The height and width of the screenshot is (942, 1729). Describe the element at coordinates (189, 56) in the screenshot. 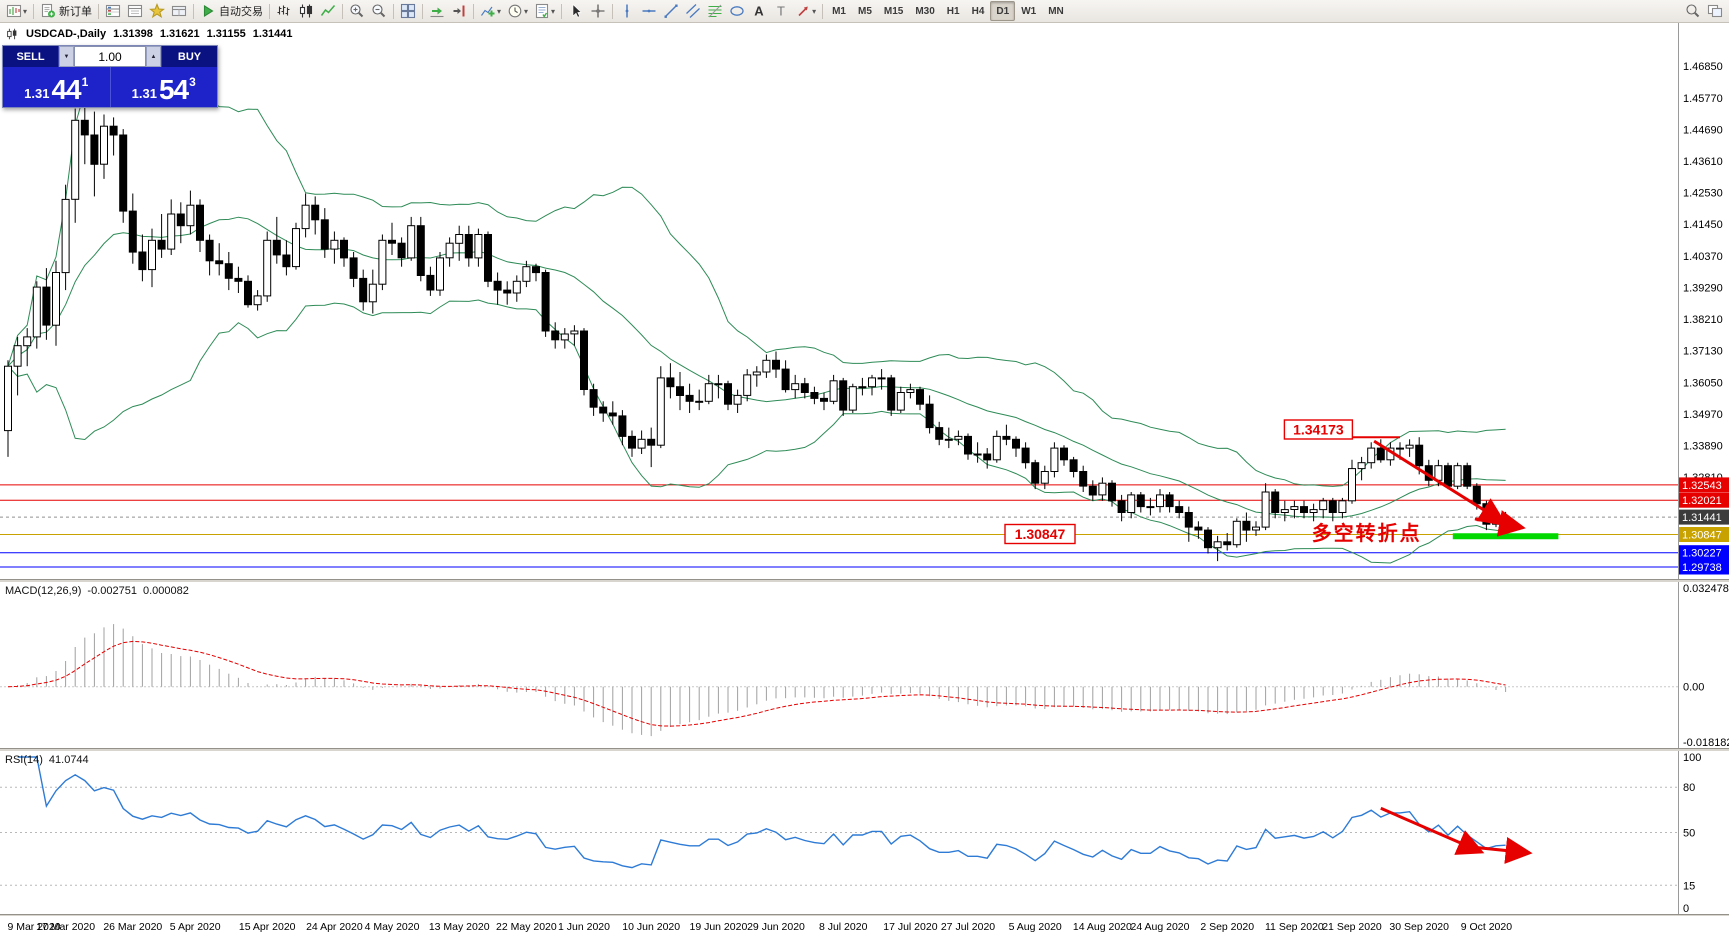

I see `buy-button: BUY` at that location.